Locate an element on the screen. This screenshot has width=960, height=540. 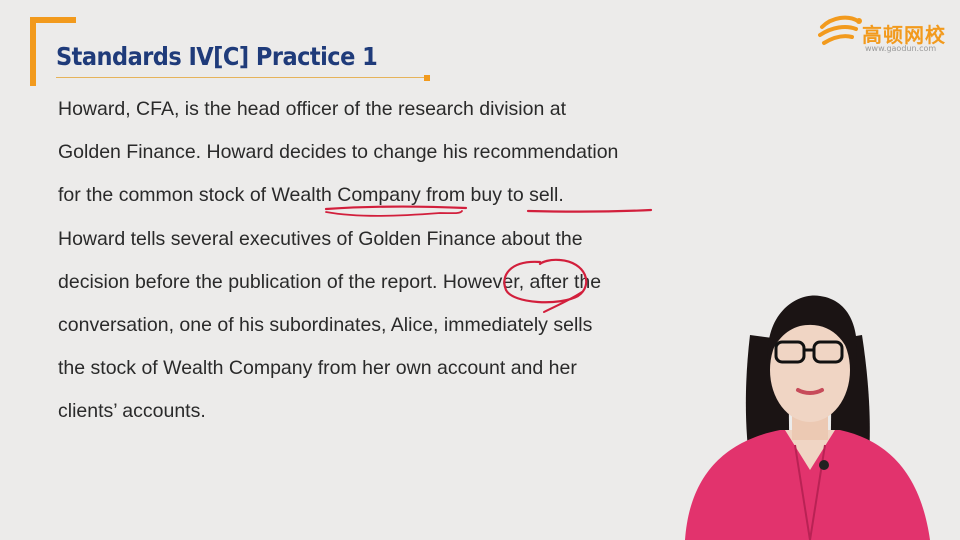
body-line: clients’ accounts. is located at coordinates (132, 411).